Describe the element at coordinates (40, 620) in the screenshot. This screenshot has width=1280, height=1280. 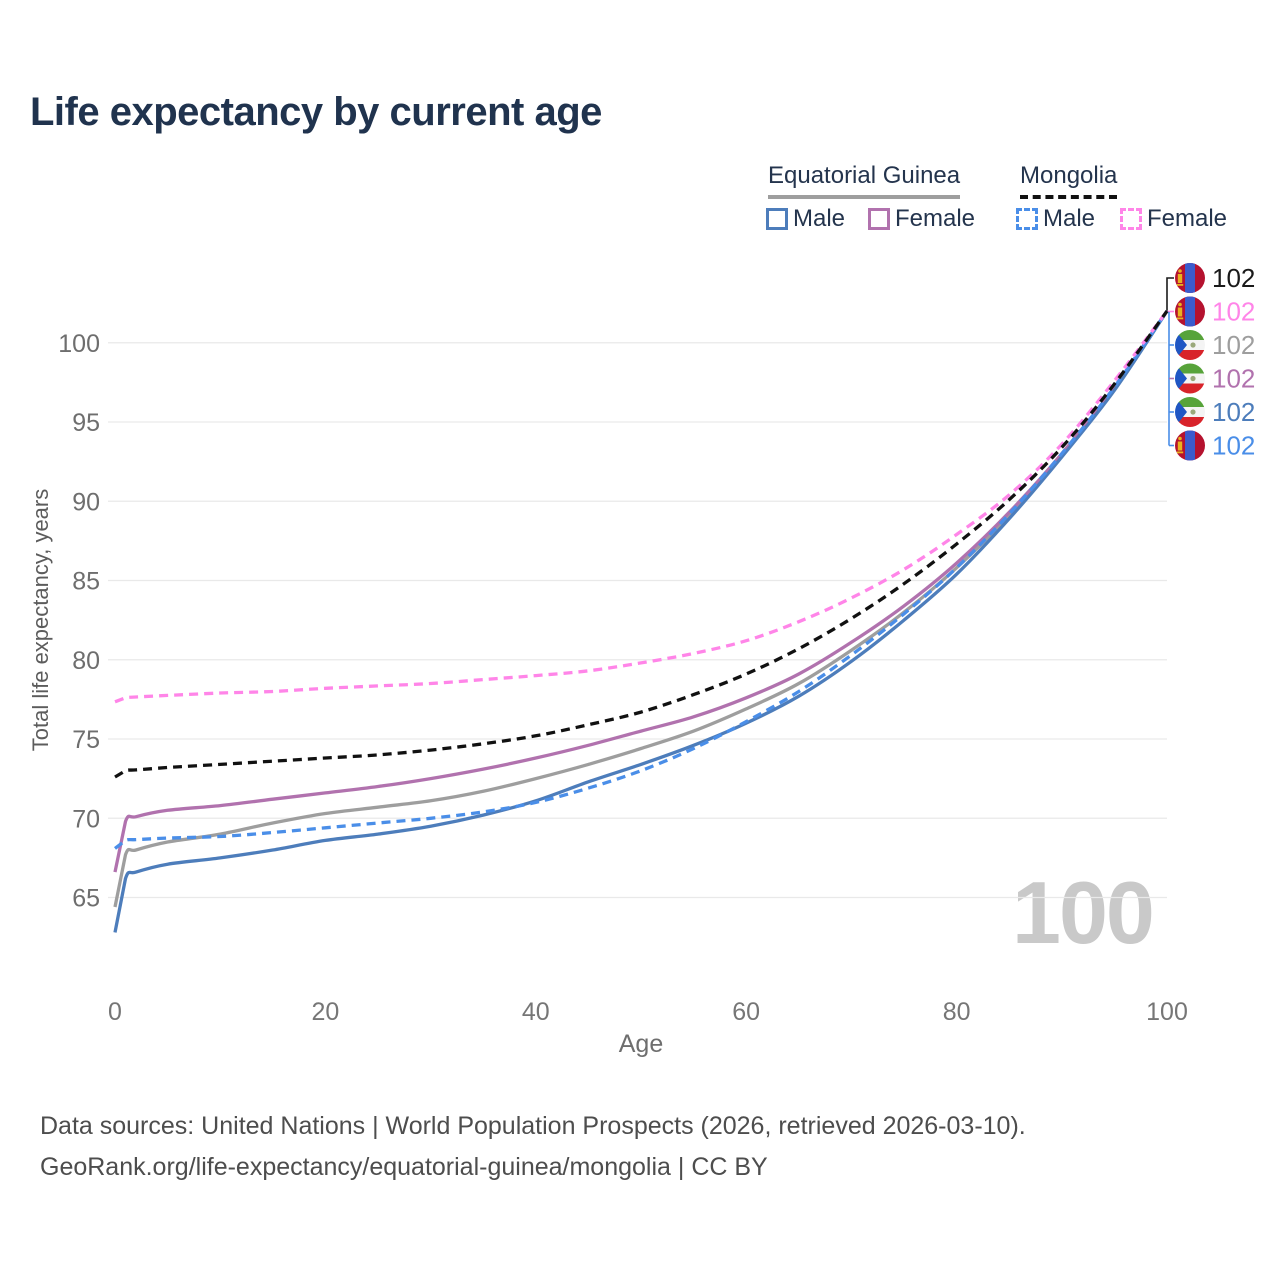
I see `y-axis-title: Total life expectancy, years` at that location.